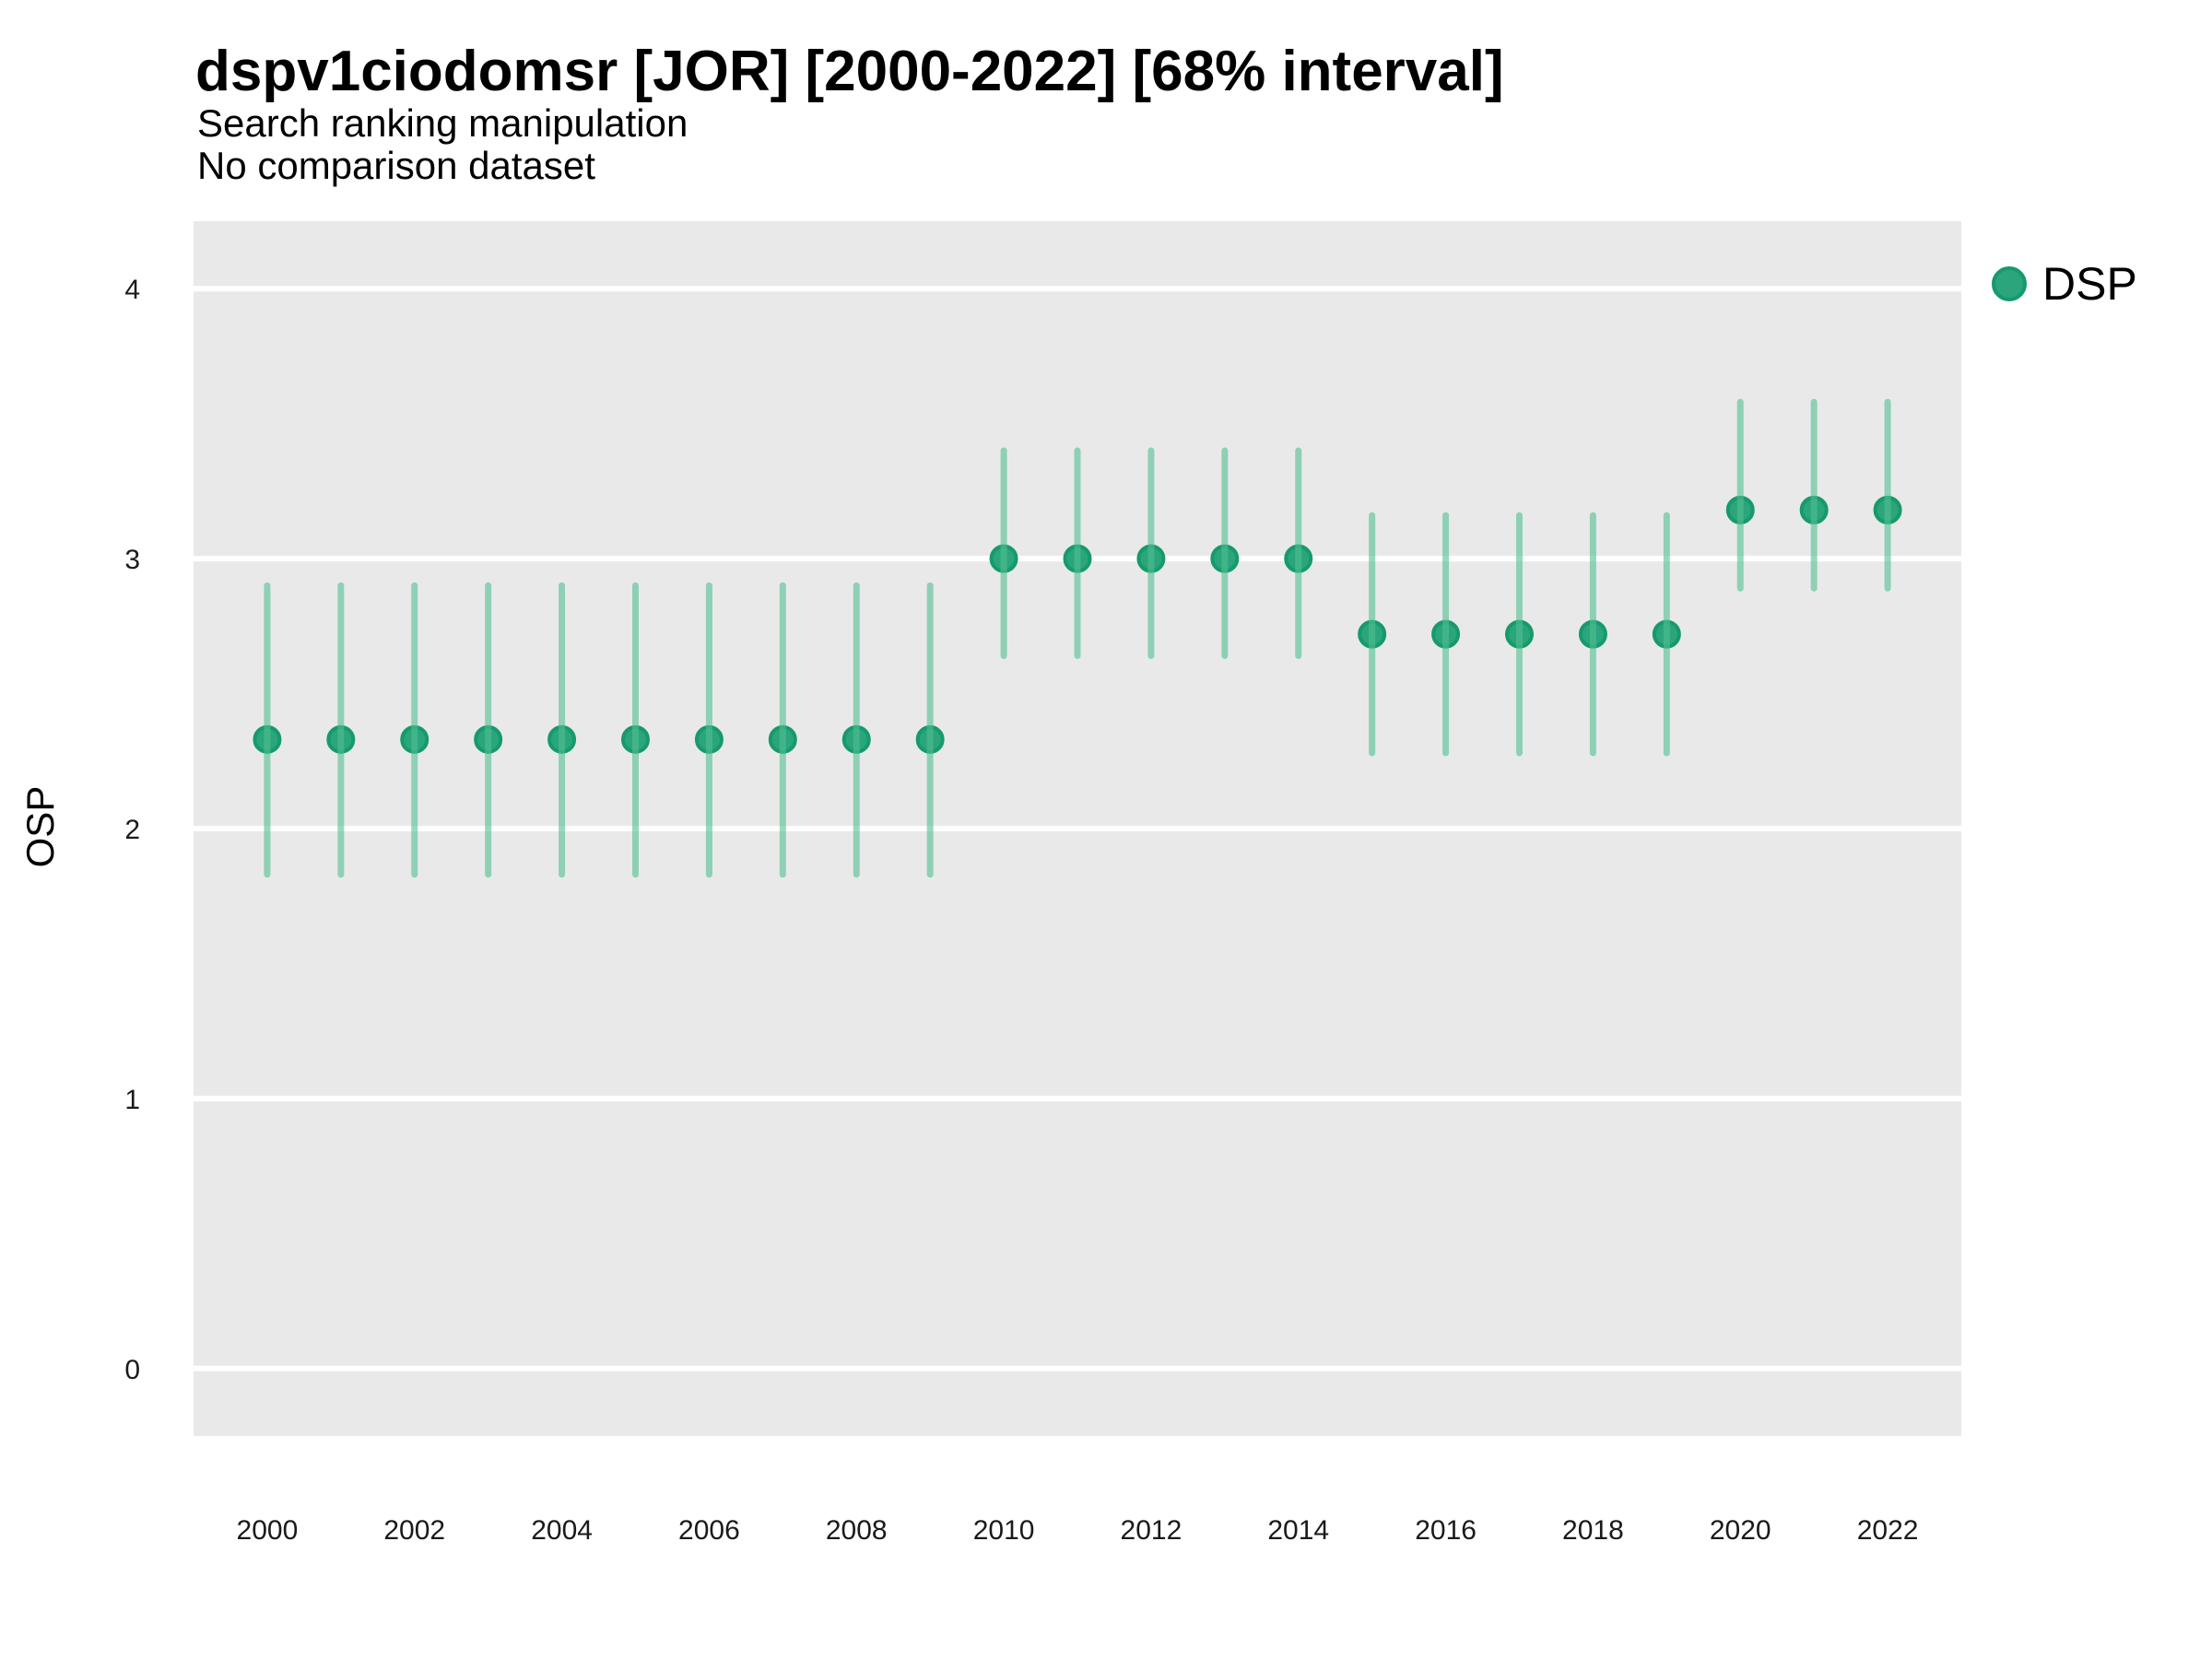 The height and width of the screenshot is (1659, 2212). I want to click on x-tick-label-2016: 2016, so click(1446, 1530).